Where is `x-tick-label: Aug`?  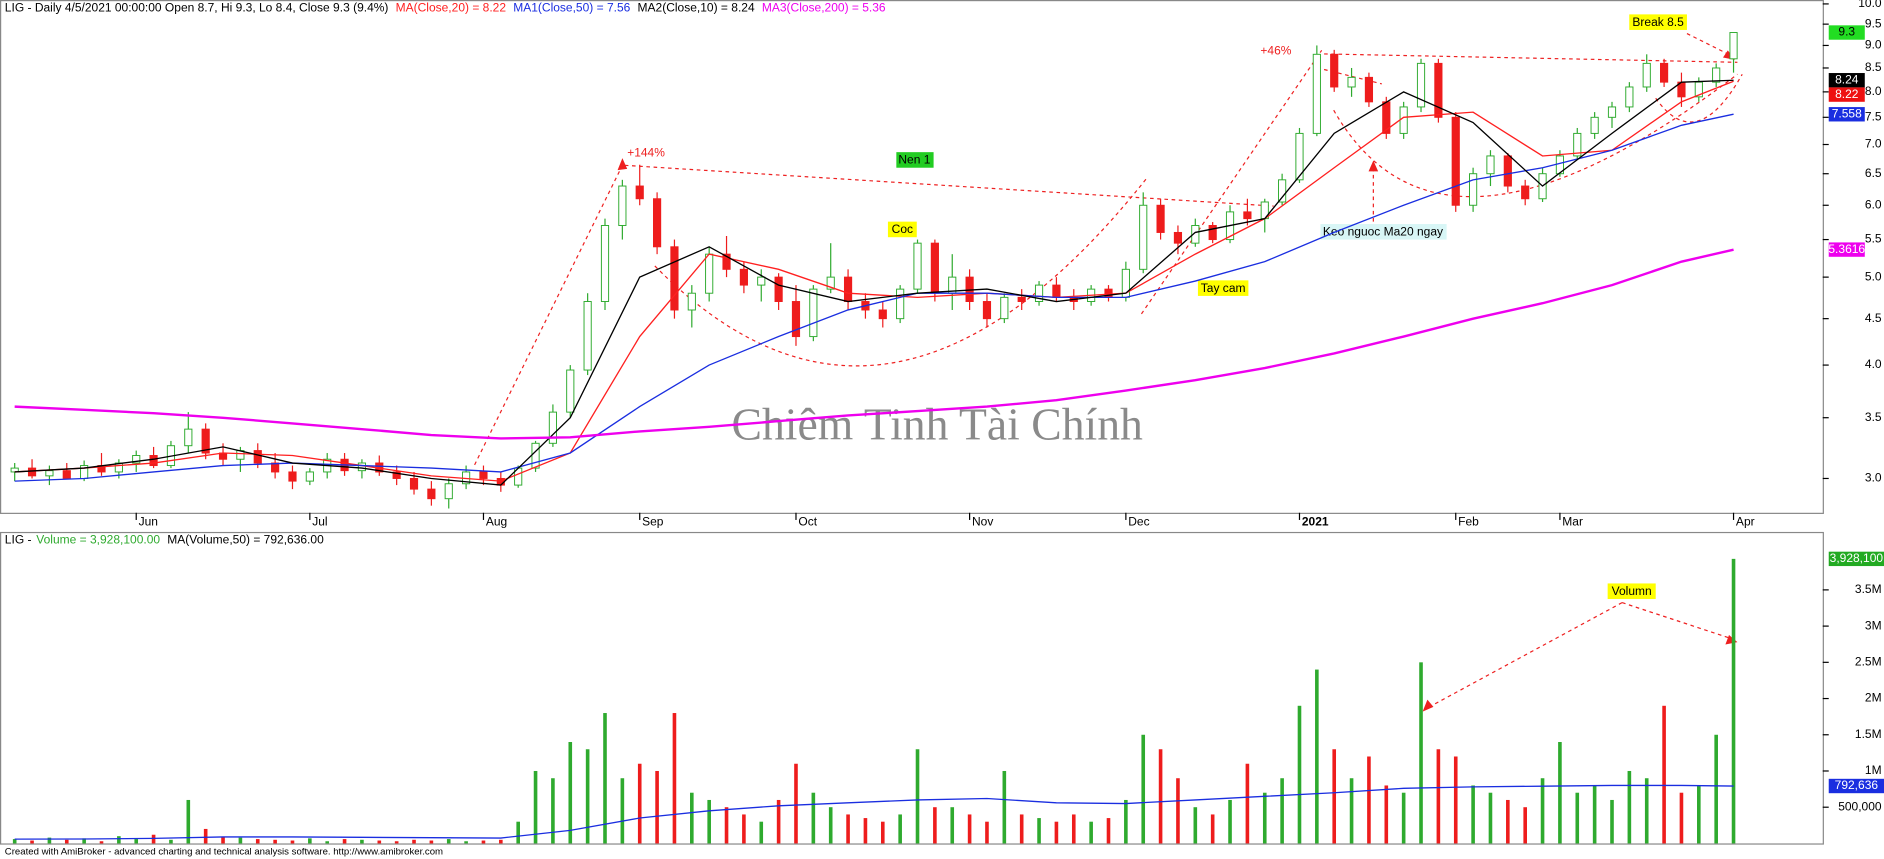 x-tick-label: Aug is located at coordinates (496, 522).